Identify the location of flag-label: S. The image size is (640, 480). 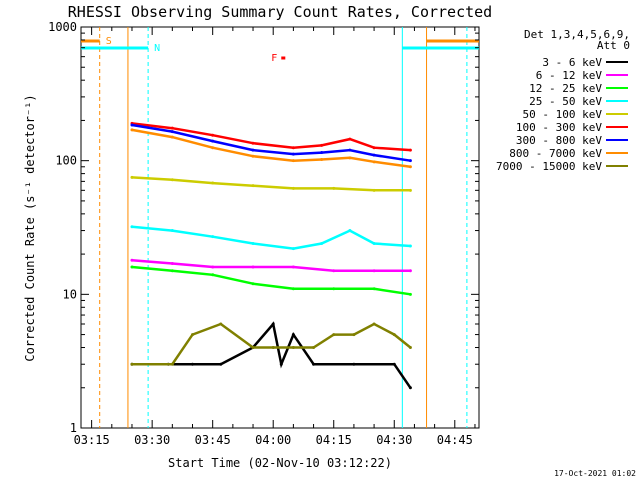
(109, 41).